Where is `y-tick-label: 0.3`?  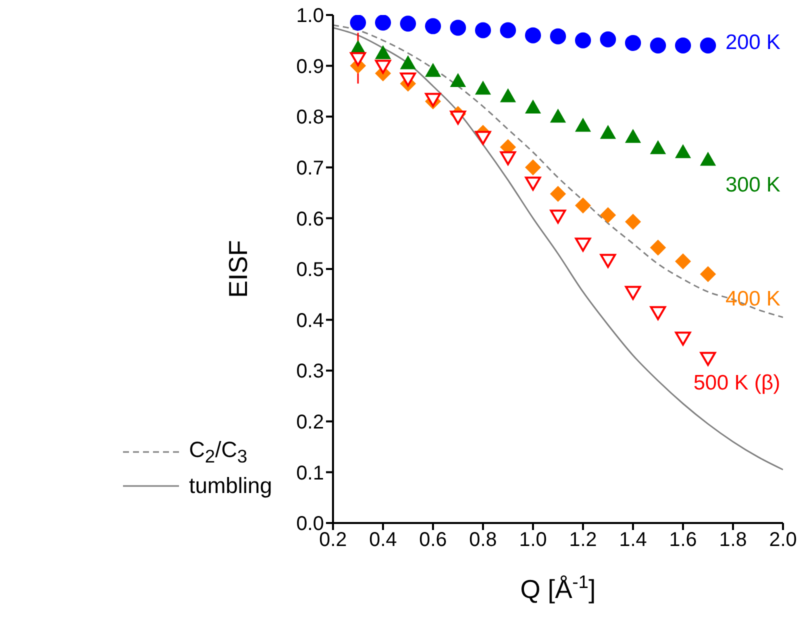 y-tick-label: 0.3 is located at coordinates (310, 371).